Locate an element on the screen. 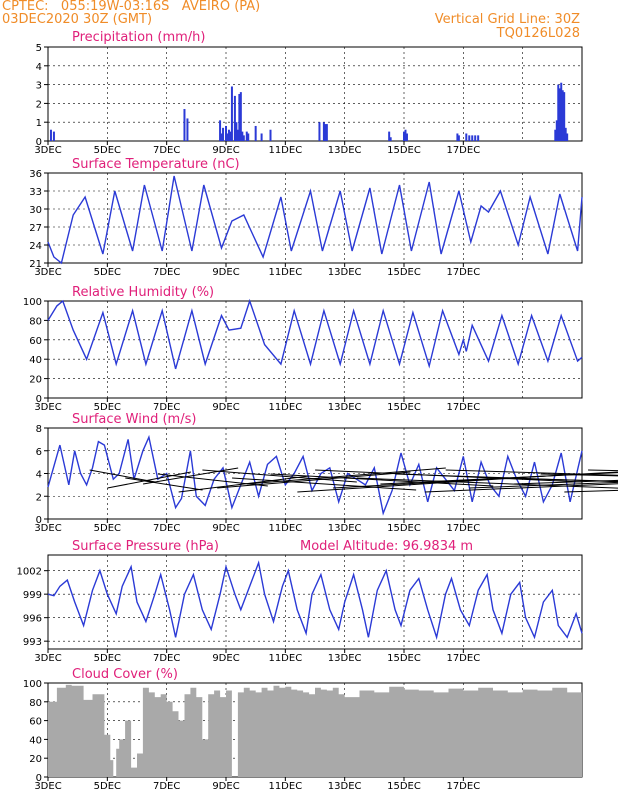 Image resolution: width=618 pixels, height=800 pixels. y-tick-label: 999 is located at coordinates (32, 595).